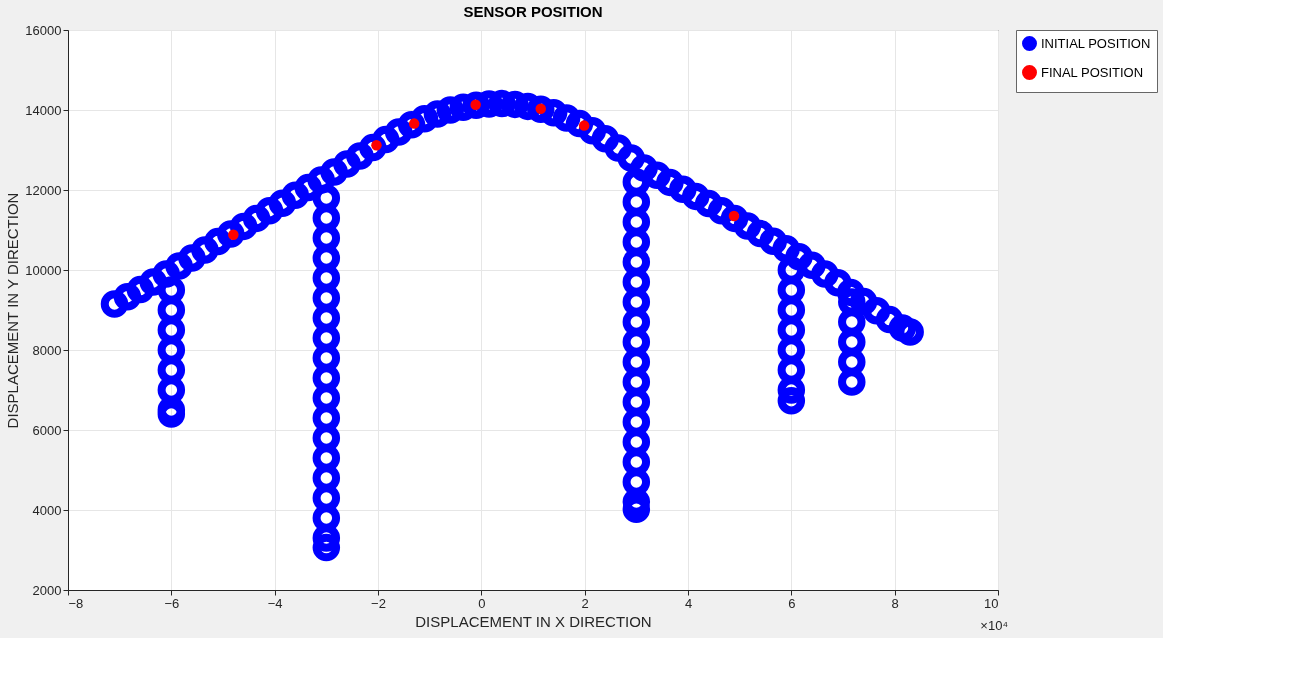 The height and width of the screenshot is (673, 1296). What do you see at coordinates (76, 603) in the screenshot?
I see `x-tick-label: −8` at bounding box center [76, 603].